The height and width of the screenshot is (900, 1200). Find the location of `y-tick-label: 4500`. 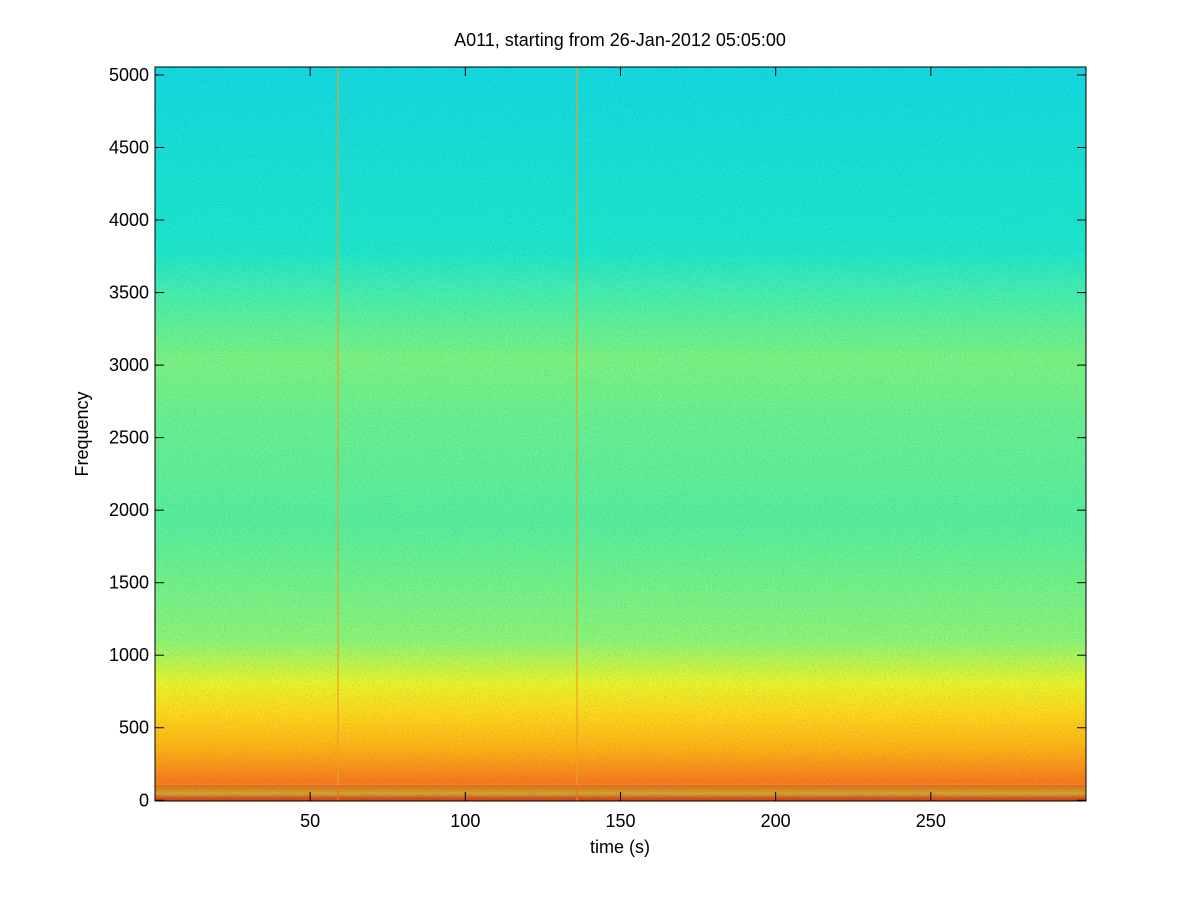

y-tick-label: 4500 is located at coordinates (129, 148).